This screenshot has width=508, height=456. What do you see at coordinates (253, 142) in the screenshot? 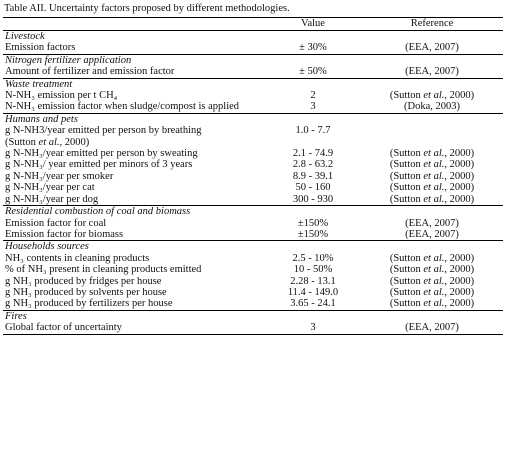
I see `table-row: (Sutton et al., 2000)` at bounding box center [253, 142].